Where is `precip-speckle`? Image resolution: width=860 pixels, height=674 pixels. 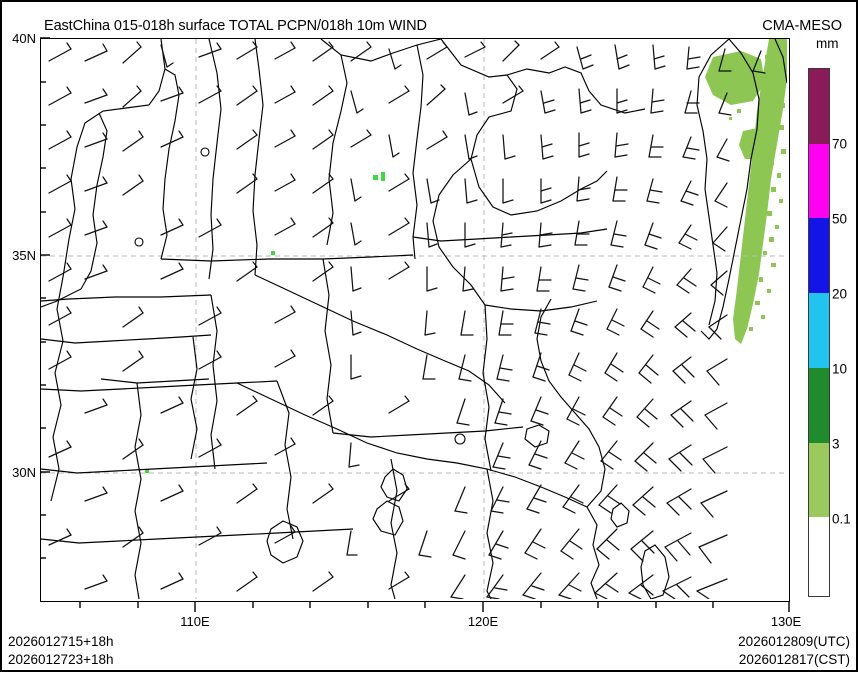
precip-speckle is located at coordinates (757, 193).